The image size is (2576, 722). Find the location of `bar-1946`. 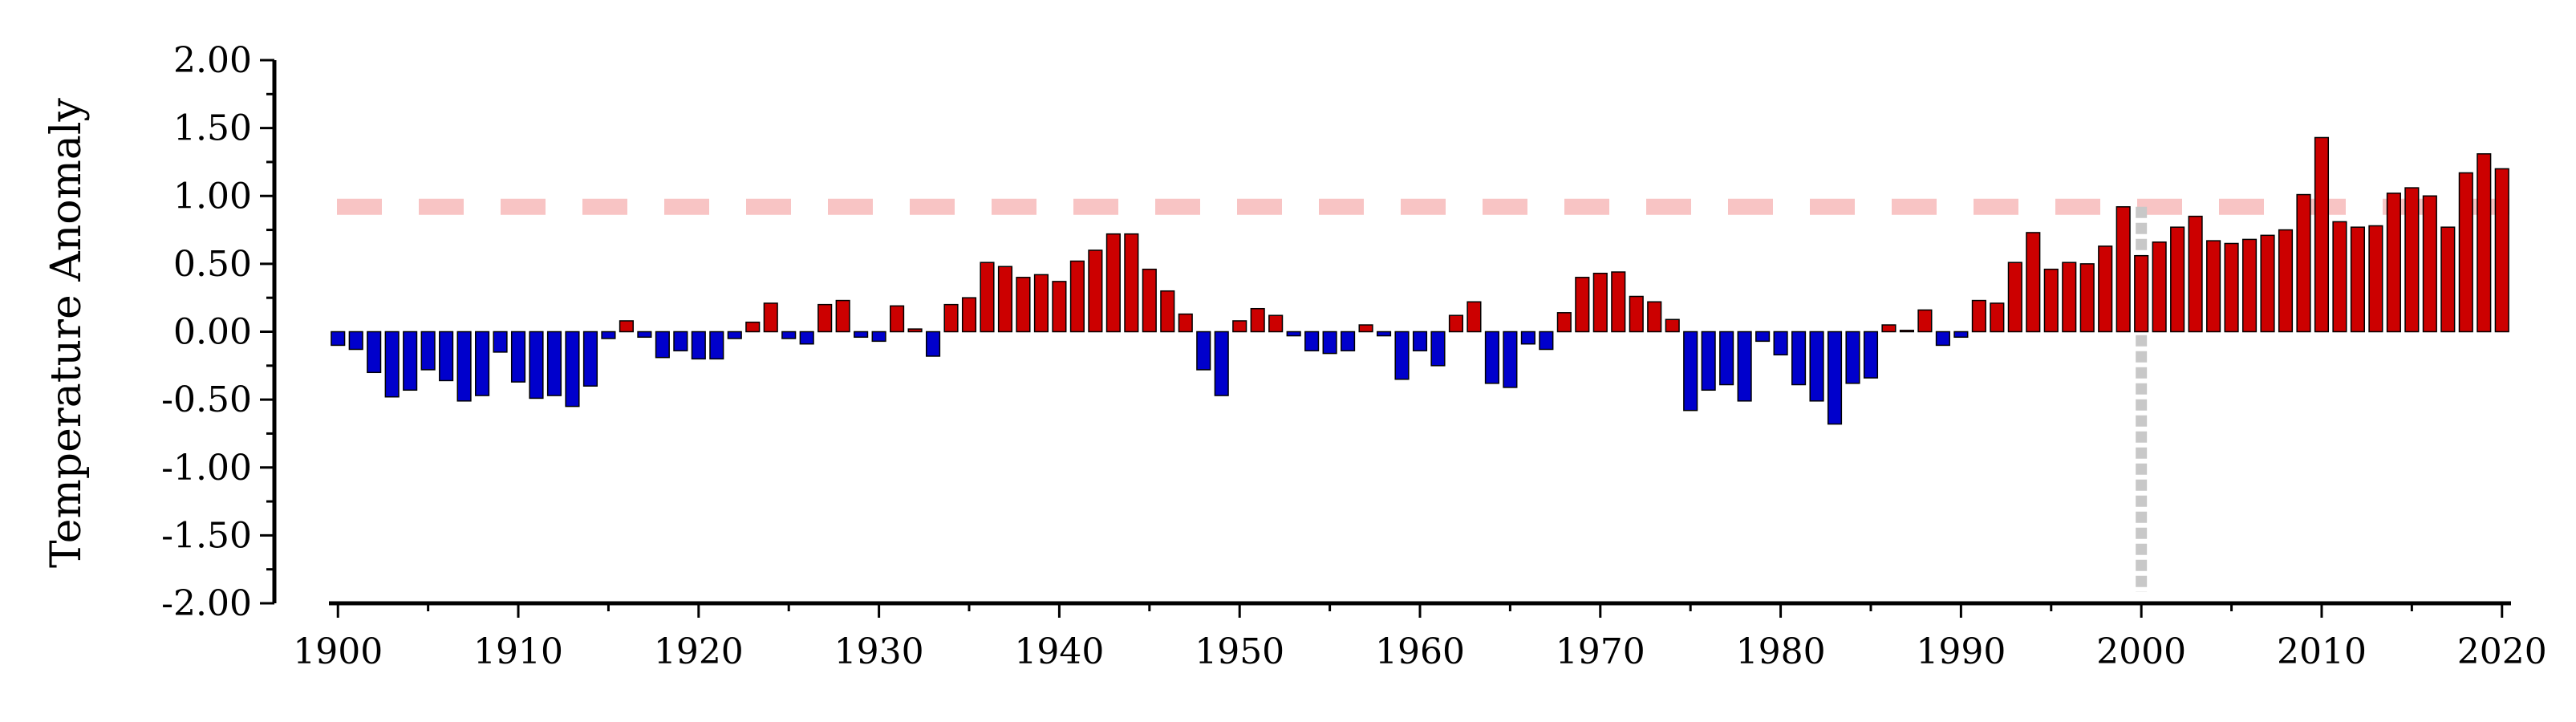

bar-1946 is located at coordinates (1167, 311).